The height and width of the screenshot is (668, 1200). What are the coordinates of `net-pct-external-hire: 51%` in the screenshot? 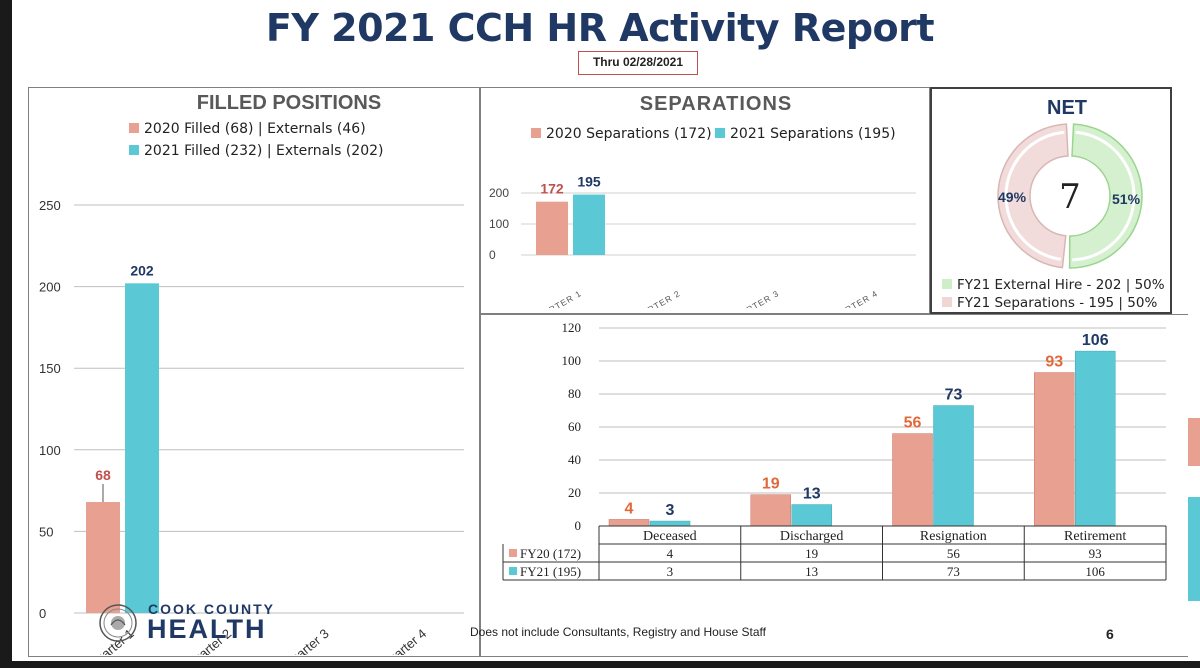 It's located at (1126, 199).